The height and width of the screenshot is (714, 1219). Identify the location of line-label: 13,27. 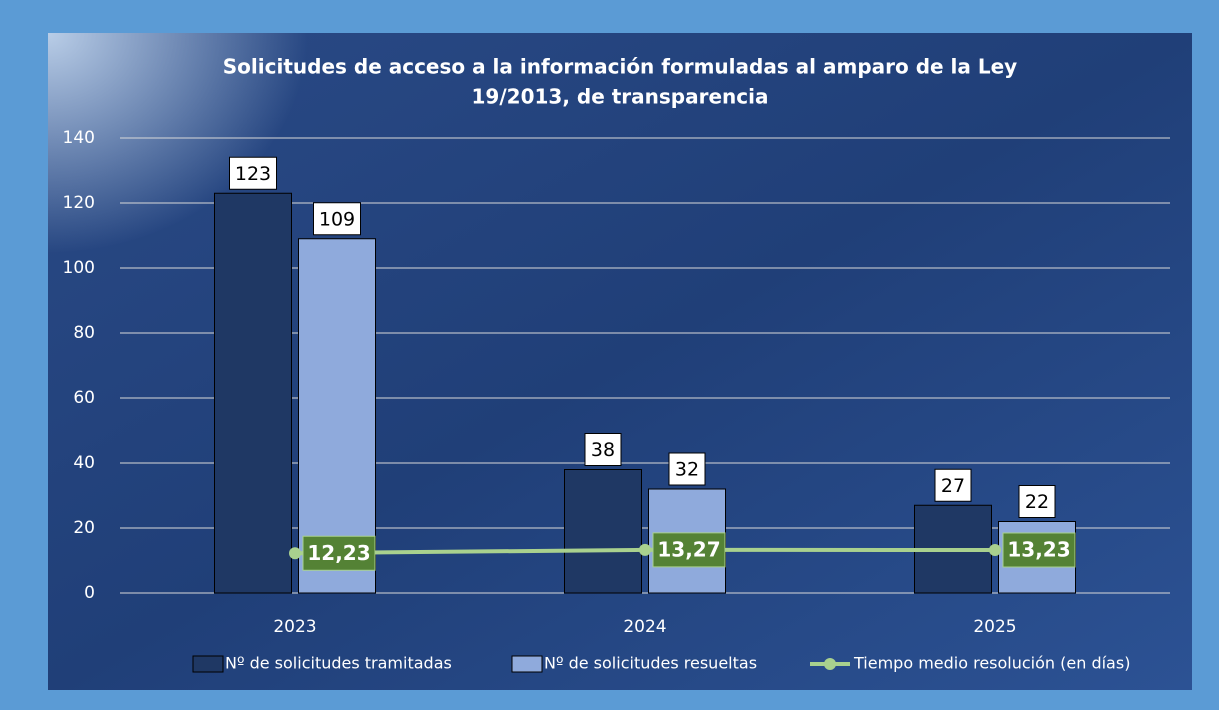
(688, 549).